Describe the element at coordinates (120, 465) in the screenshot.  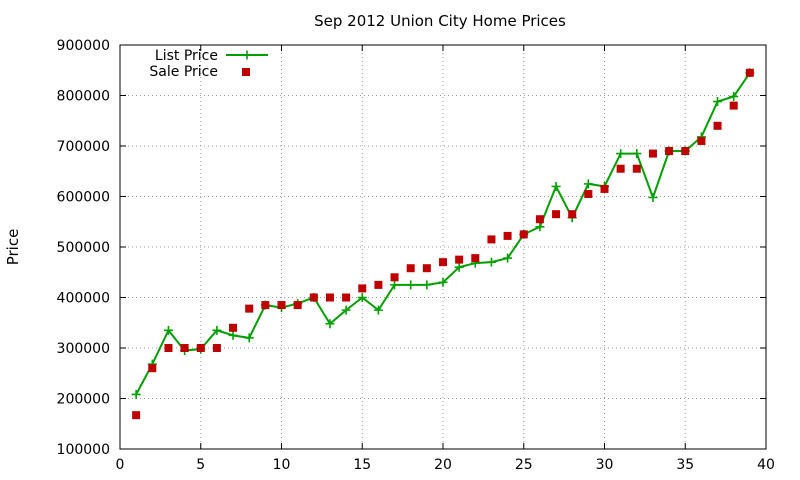
I see `x-tick-label: 0` at that location.